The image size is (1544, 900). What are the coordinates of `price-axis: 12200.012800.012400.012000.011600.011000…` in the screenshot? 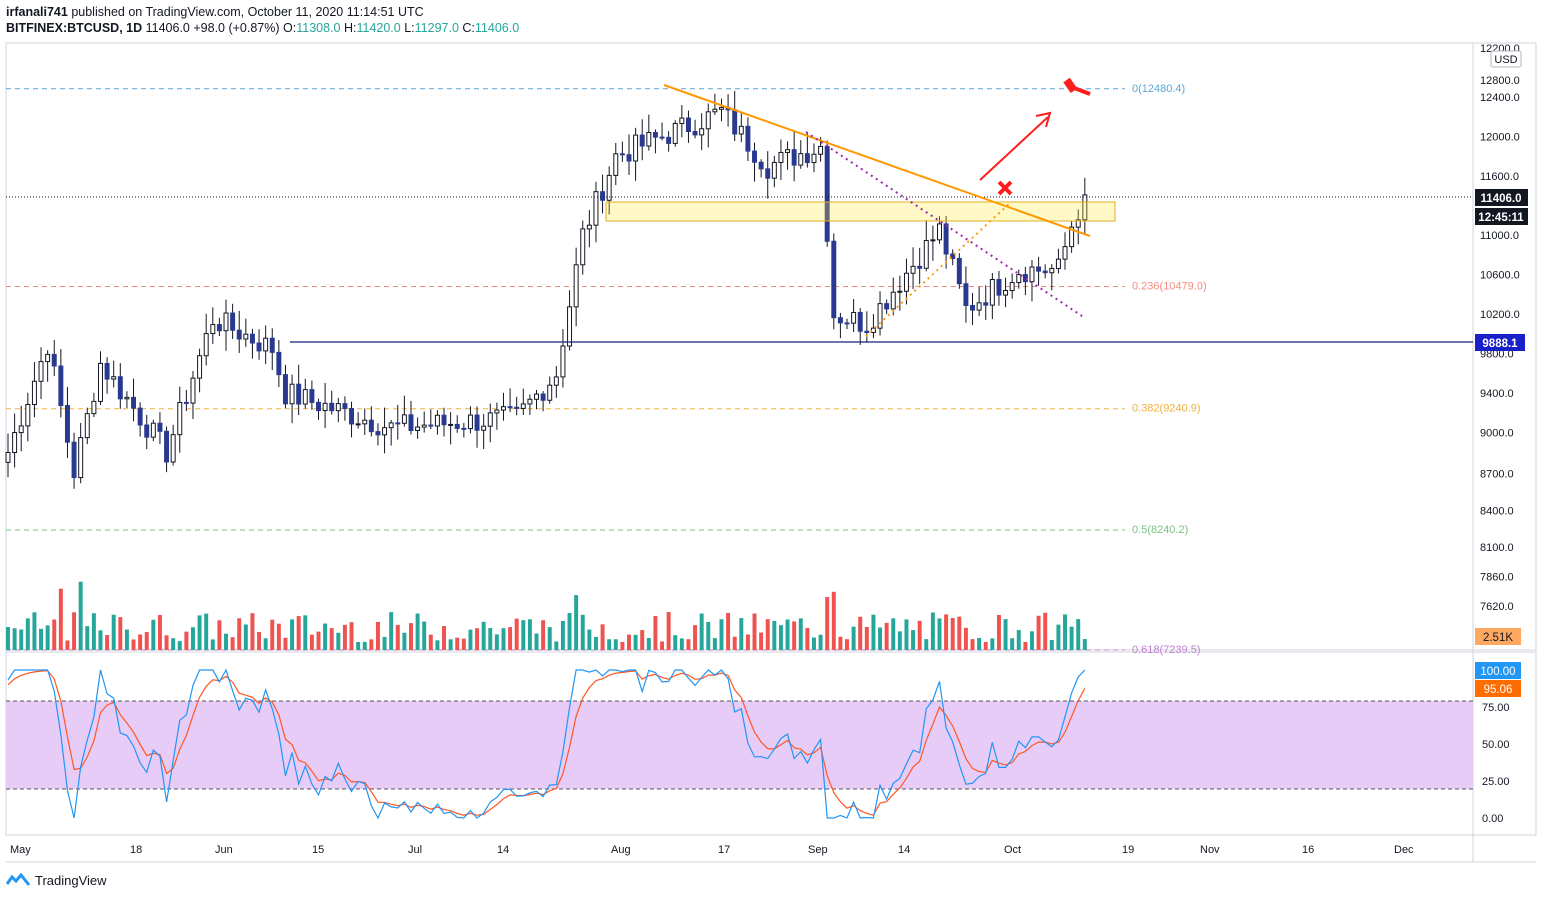 It's located at (1500, 328).